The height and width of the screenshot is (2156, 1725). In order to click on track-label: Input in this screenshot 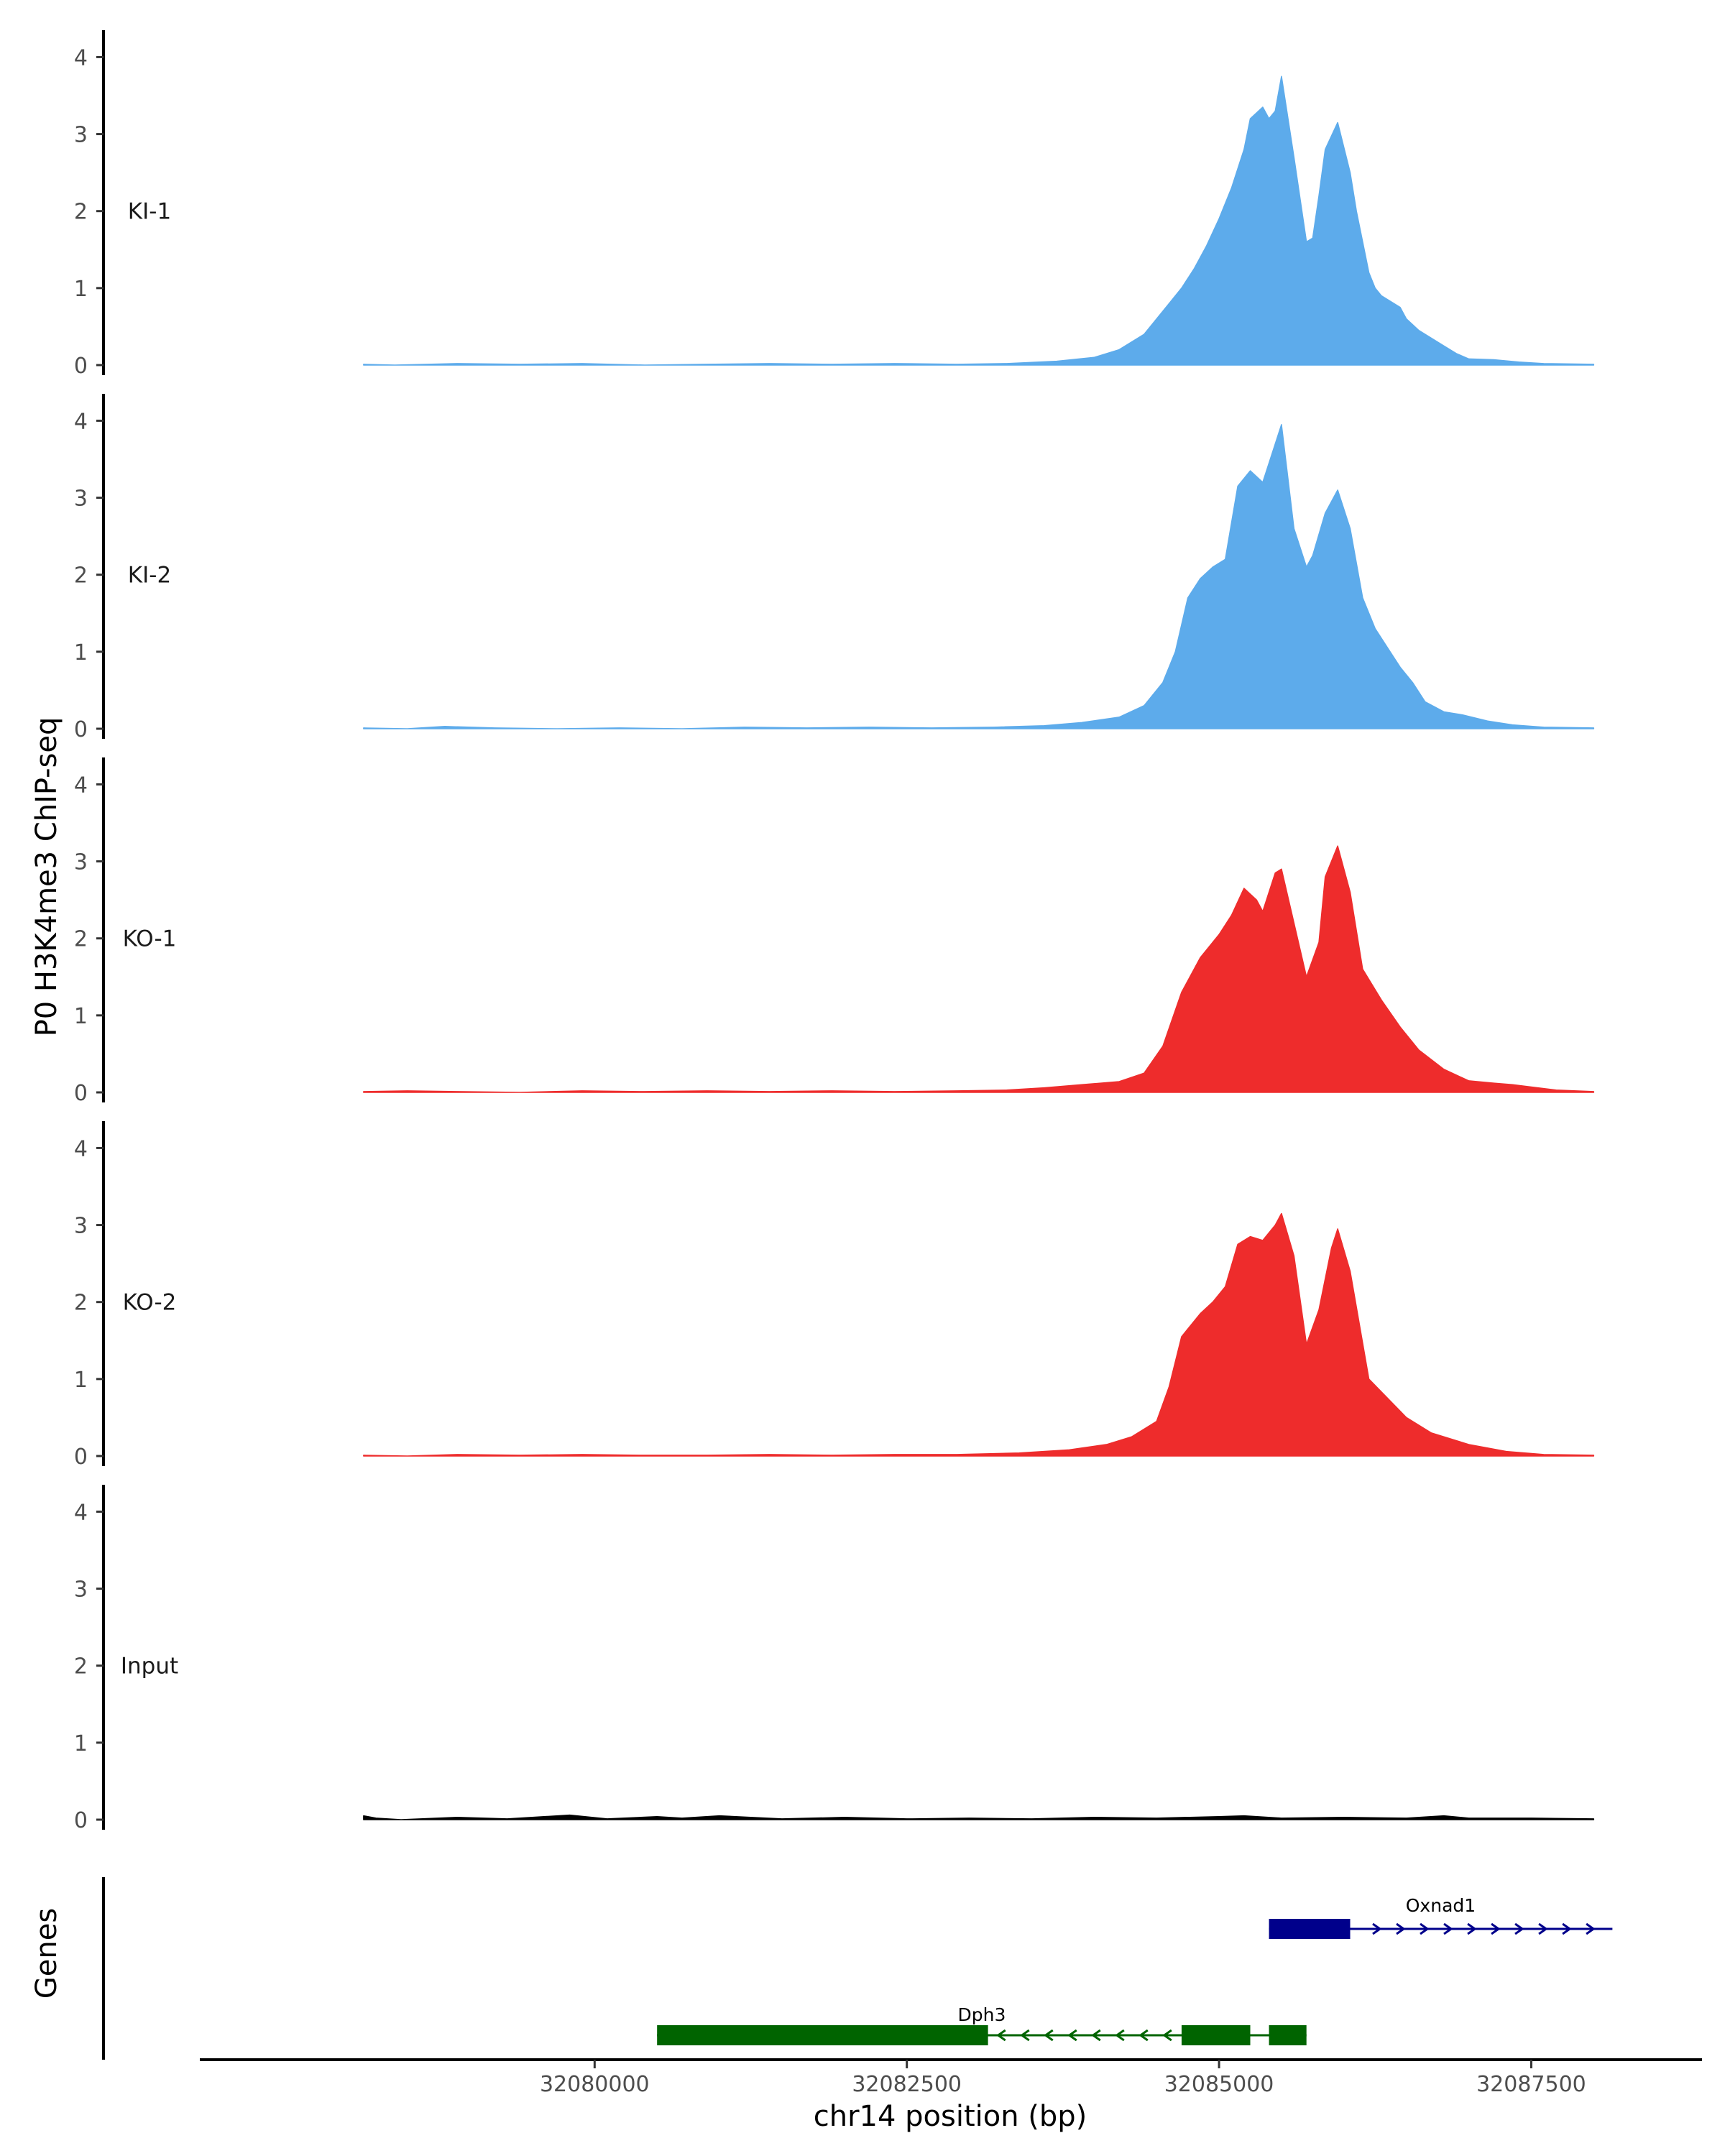, I will do `click(149, 1667)`.